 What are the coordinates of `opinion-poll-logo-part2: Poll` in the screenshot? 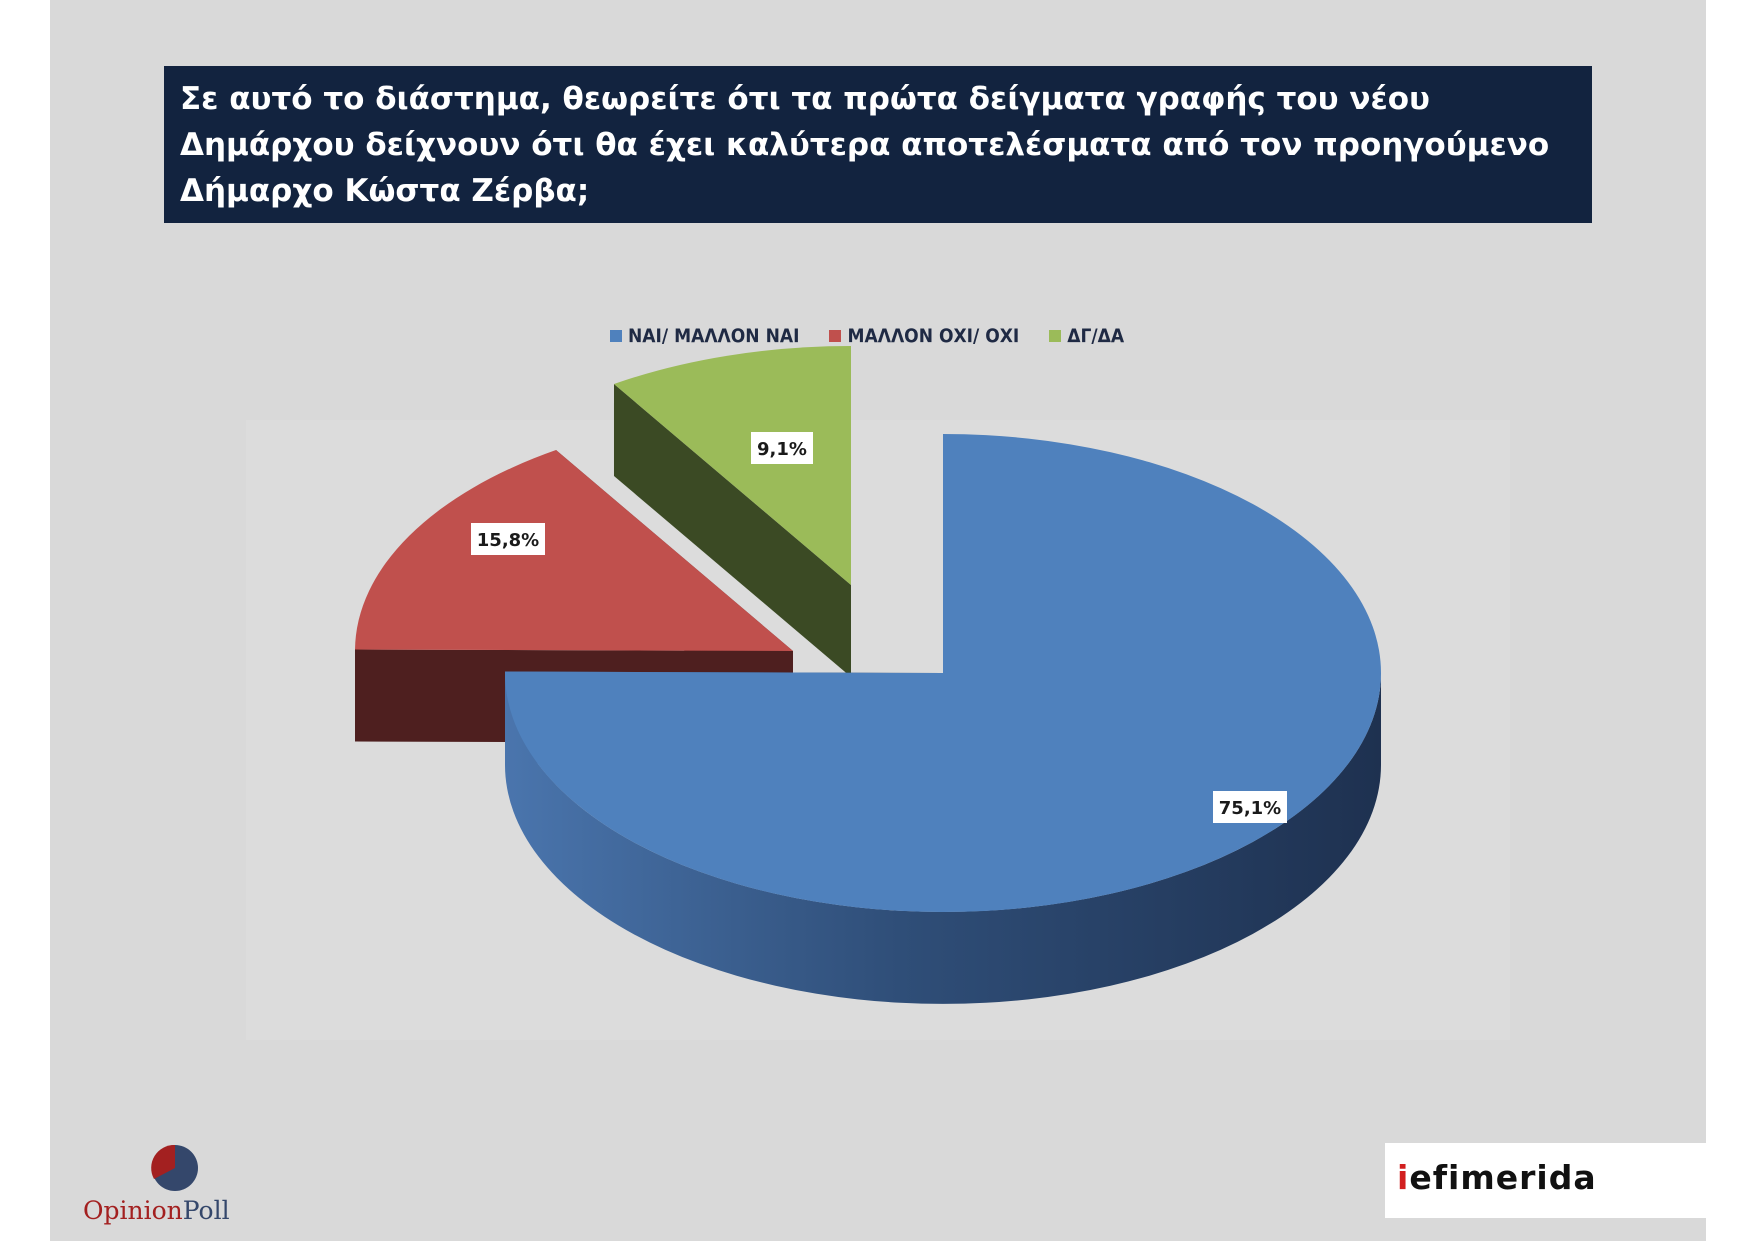 It's located at (206, 1210).